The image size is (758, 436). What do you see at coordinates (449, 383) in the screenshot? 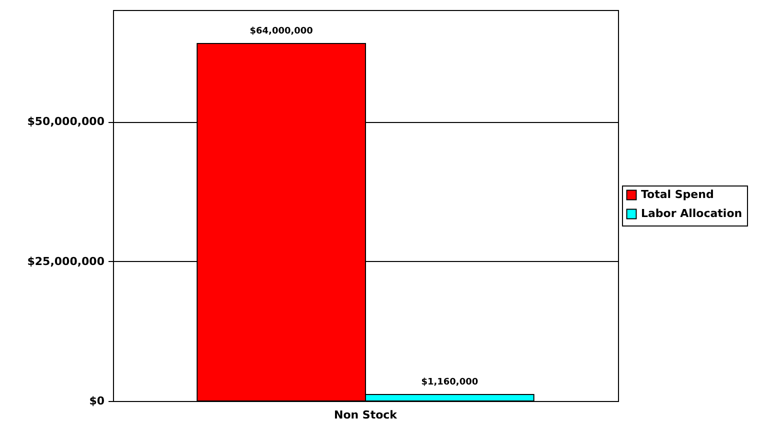
I see `data-label: $1,160,000` at bounding box center [449, 383].